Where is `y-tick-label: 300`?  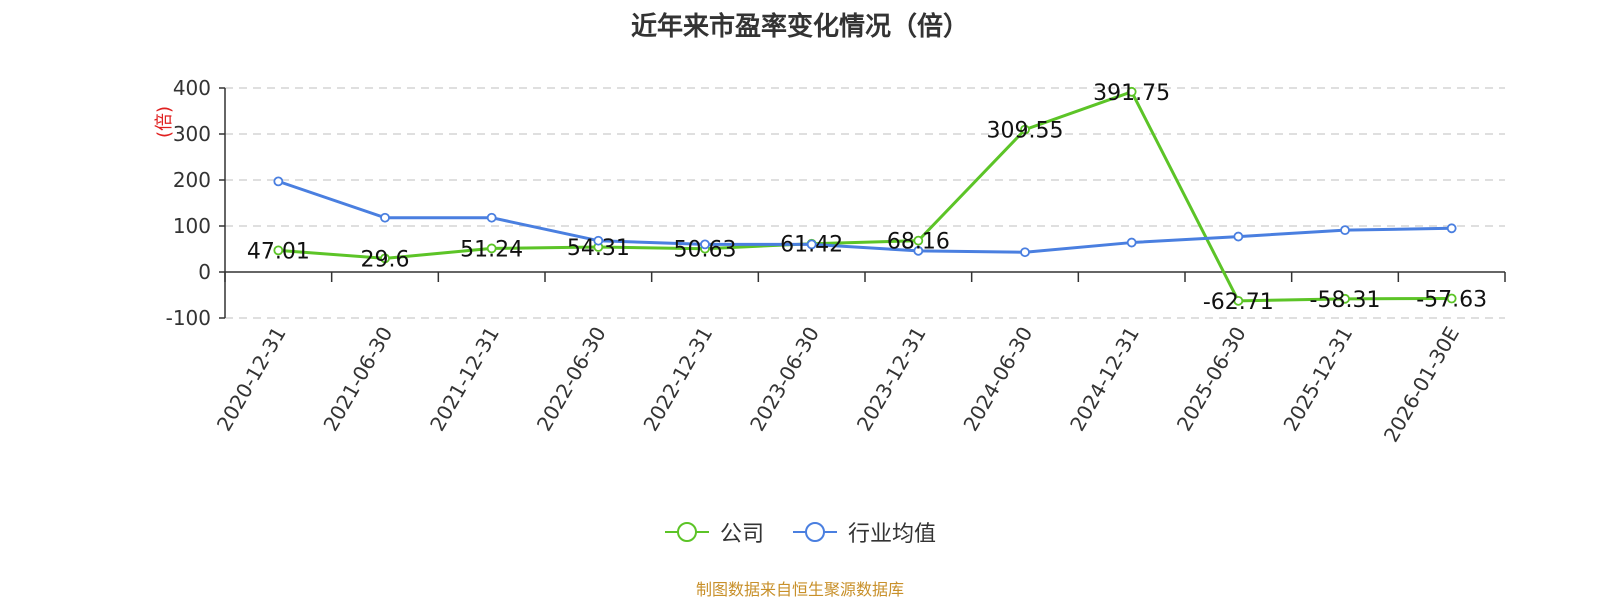
y-tick-label: 300 is located at coordinates (192, 134).